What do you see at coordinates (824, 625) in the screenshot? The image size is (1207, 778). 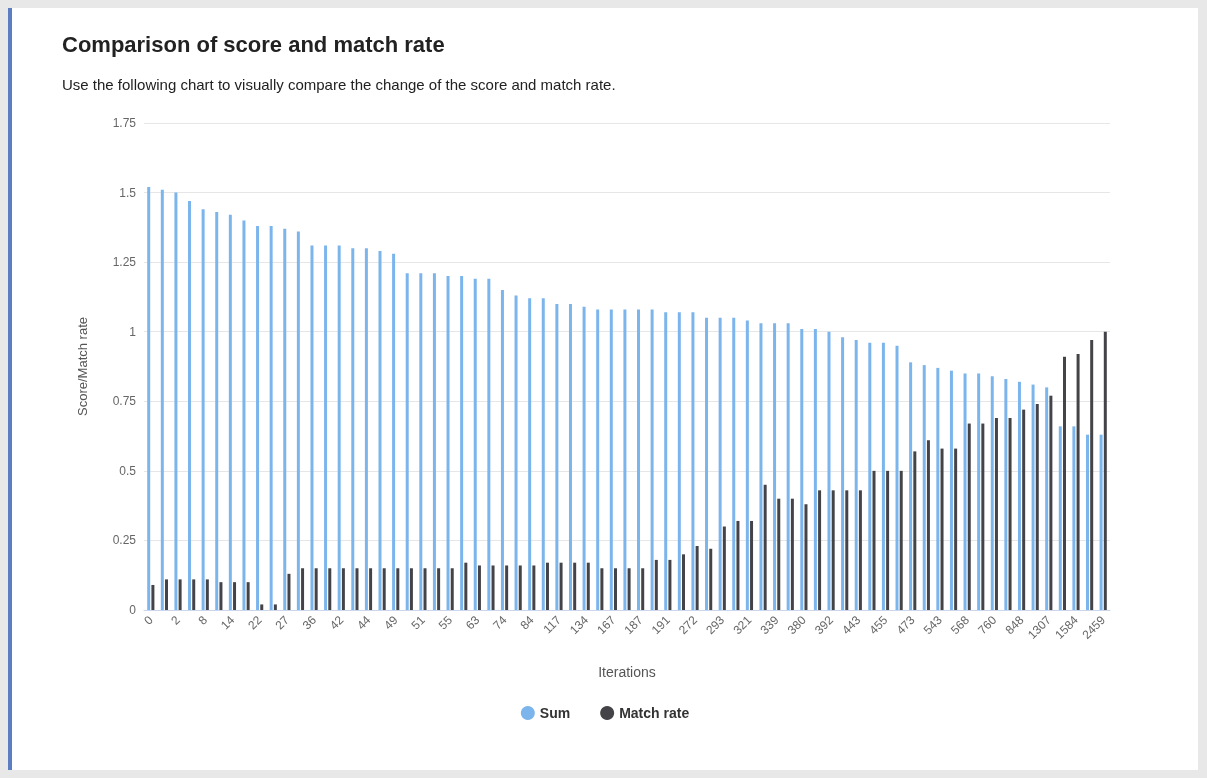 I see `x-tick-label: 392` at bounding box center [824, 625].